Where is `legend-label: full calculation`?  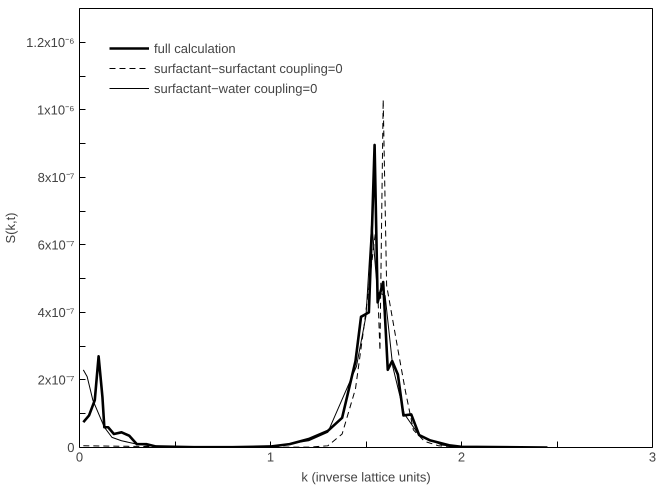 legend-label: full calculation is located at coordinates (195, 48).